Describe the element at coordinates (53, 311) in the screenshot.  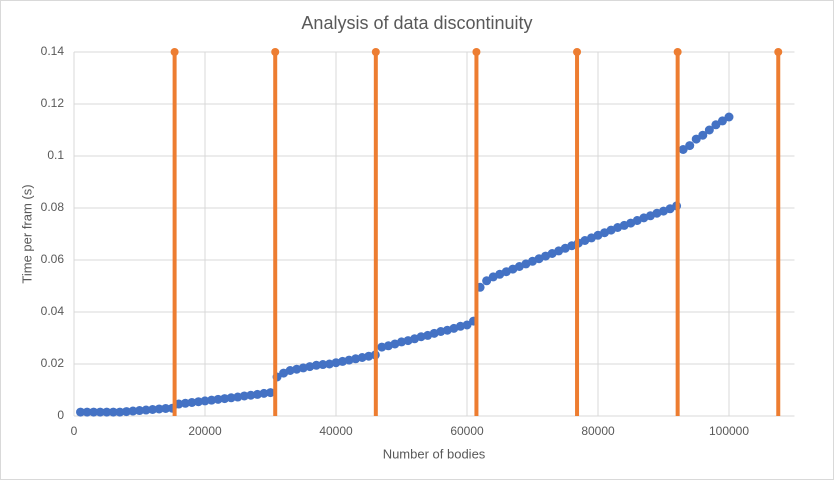
I see `y-tick-label: 0.04` at that location.